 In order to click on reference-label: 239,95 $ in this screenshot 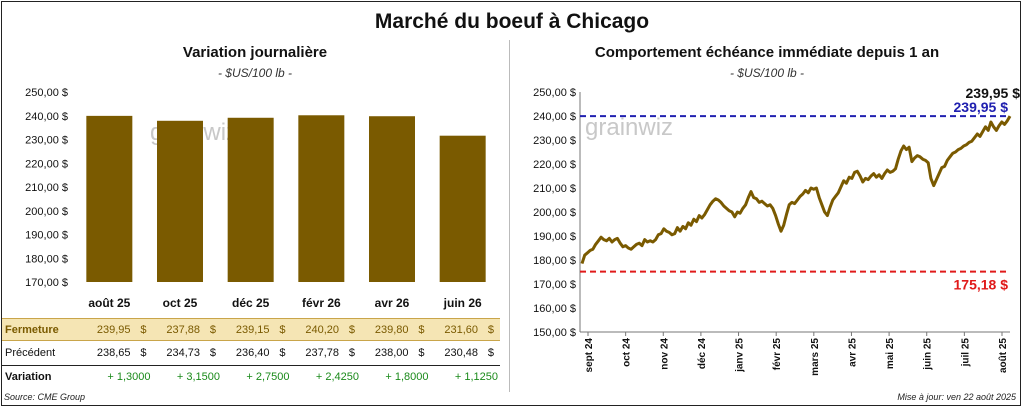, I will do `click(981, 107)`.